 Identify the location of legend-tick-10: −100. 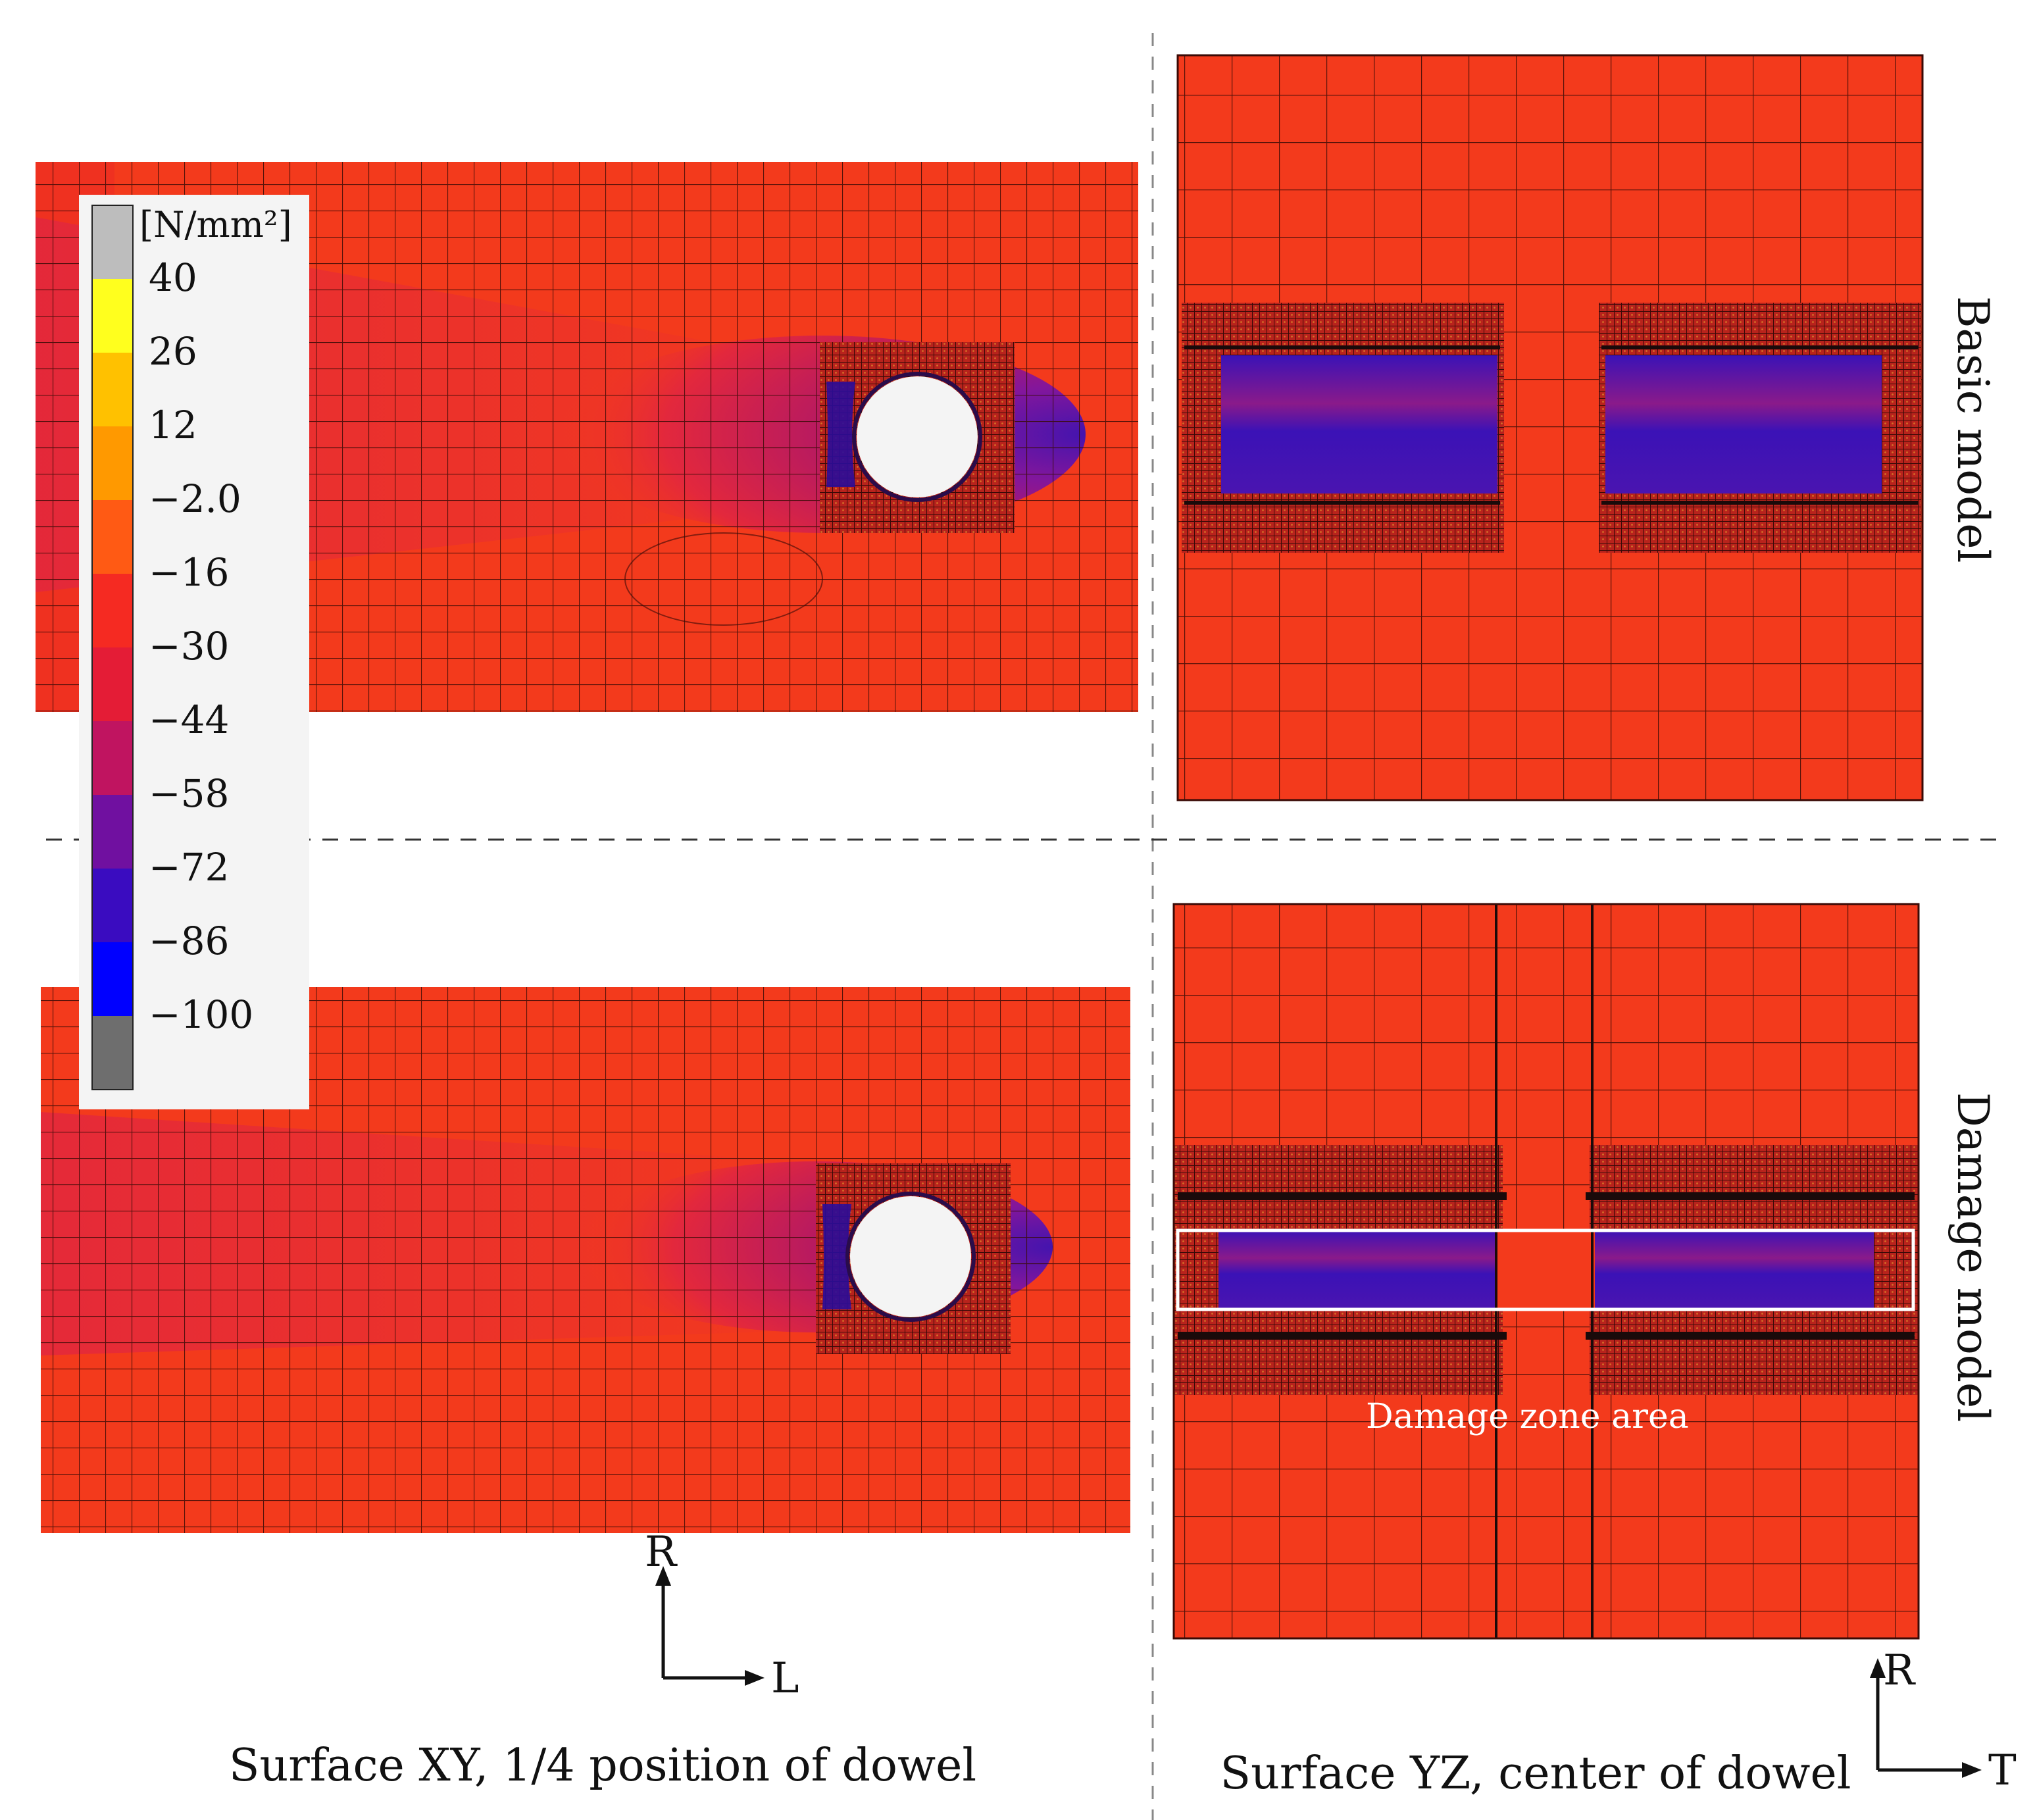
(201, 1014).